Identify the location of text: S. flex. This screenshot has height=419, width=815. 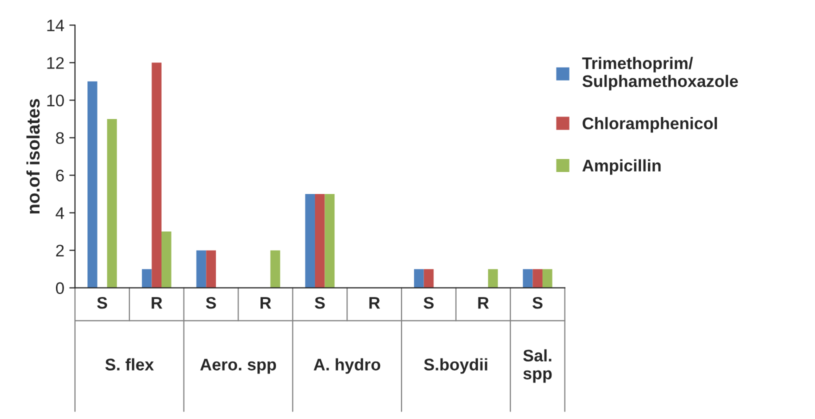
(129, 364).